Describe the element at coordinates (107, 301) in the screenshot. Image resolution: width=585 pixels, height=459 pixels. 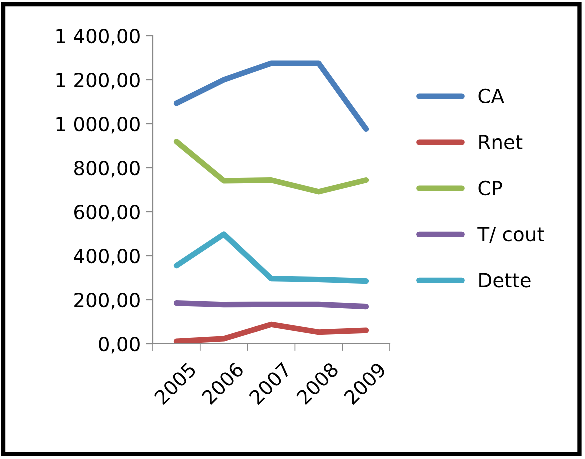
I see `y-tick-label: 200,00` at that location.